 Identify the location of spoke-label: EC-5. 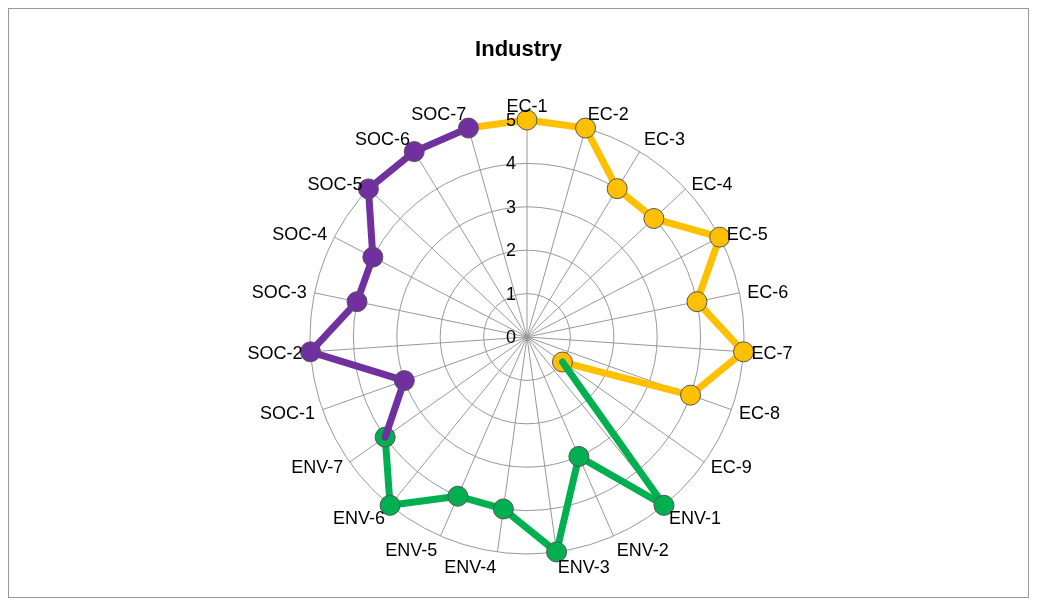
(747, 233).